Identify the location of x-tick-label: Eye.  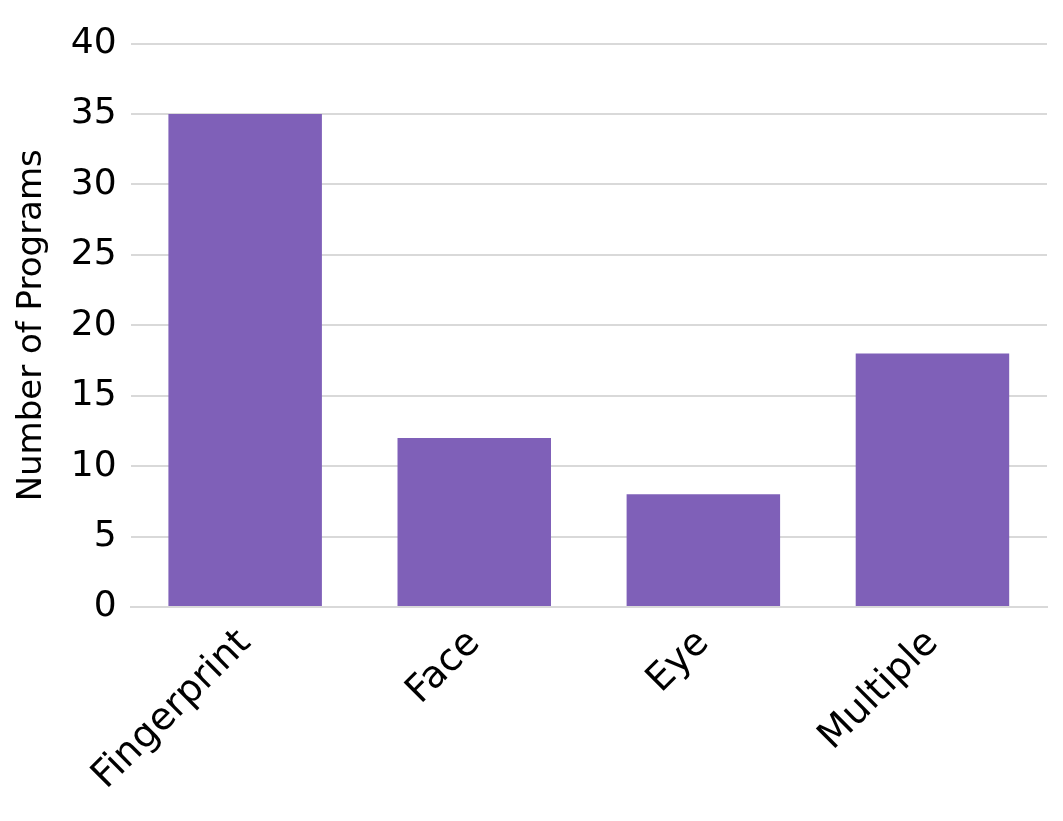
(676, 659).